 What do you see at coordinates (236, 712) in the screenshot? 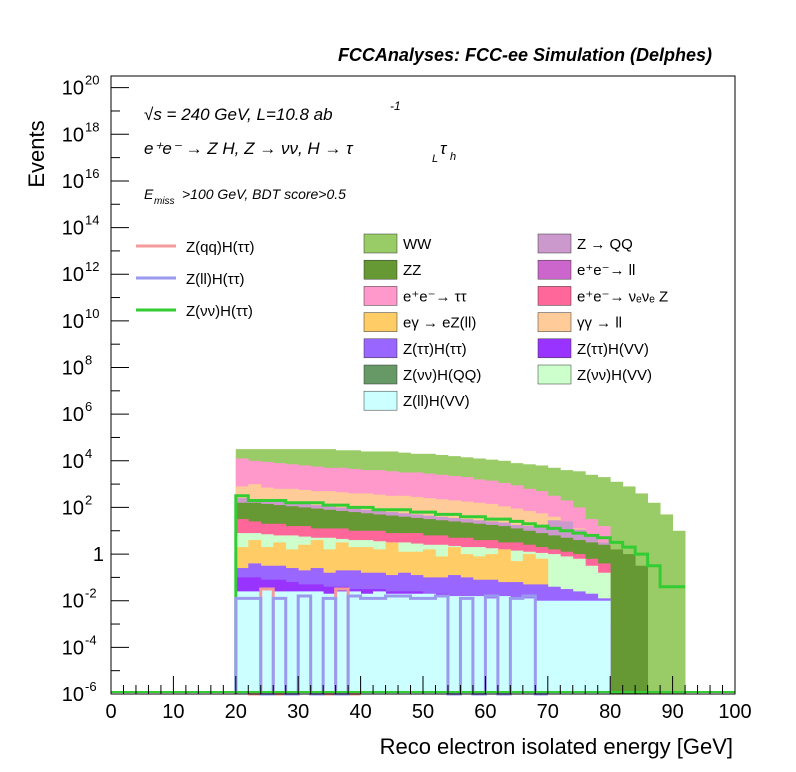
I see `x-tick-label: 20` at bounding box center [236, 712].